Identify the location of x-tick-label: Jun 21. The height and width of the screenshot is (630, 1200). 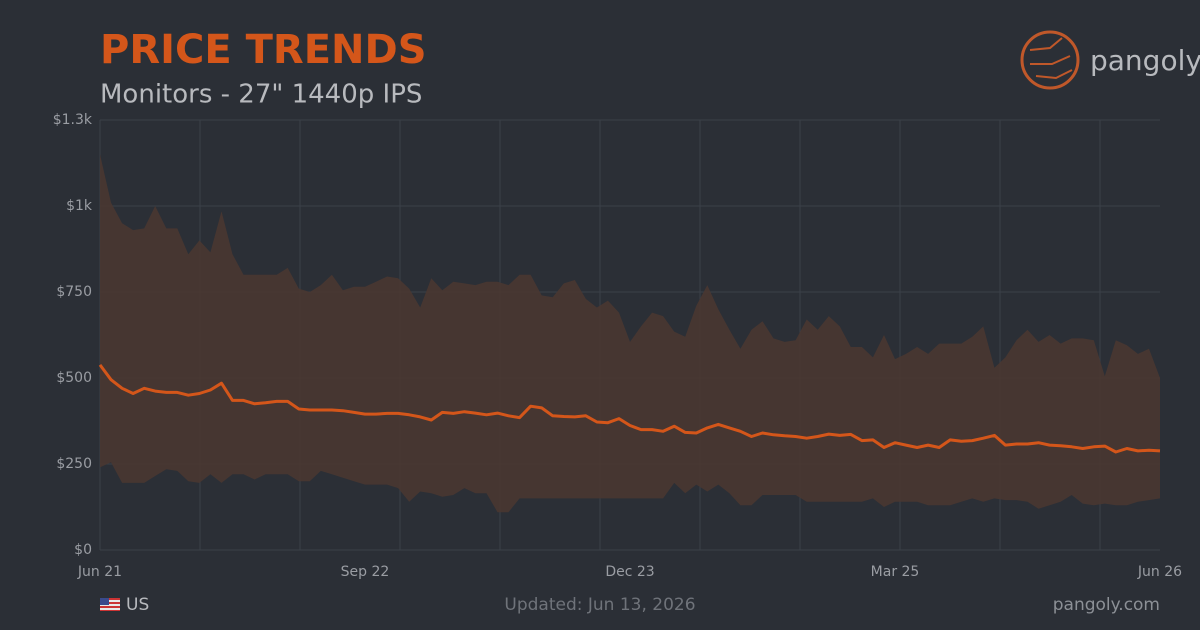
(99, 572).